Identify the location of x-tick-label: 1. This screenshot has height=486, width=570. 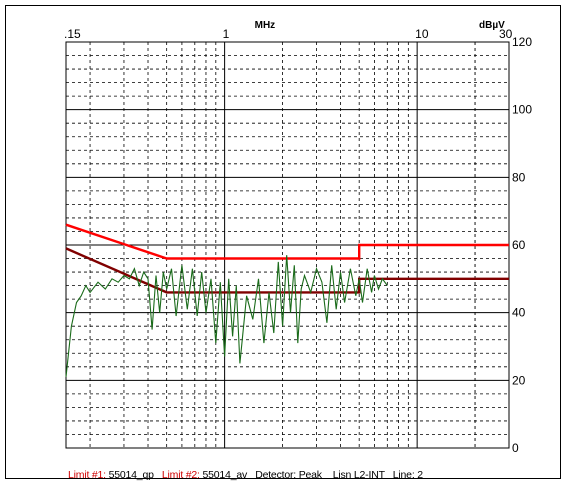
(226, 34).